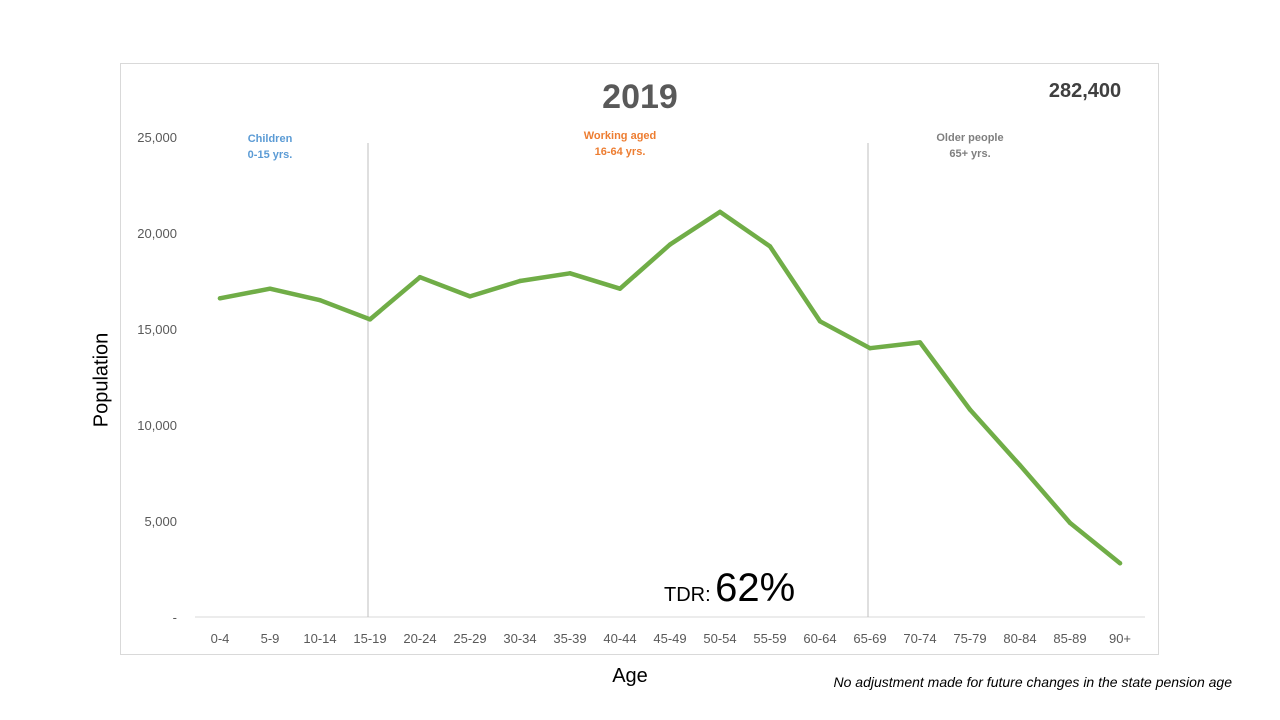  I want to click on x-tick-label: 15-19, so click(369, 638).